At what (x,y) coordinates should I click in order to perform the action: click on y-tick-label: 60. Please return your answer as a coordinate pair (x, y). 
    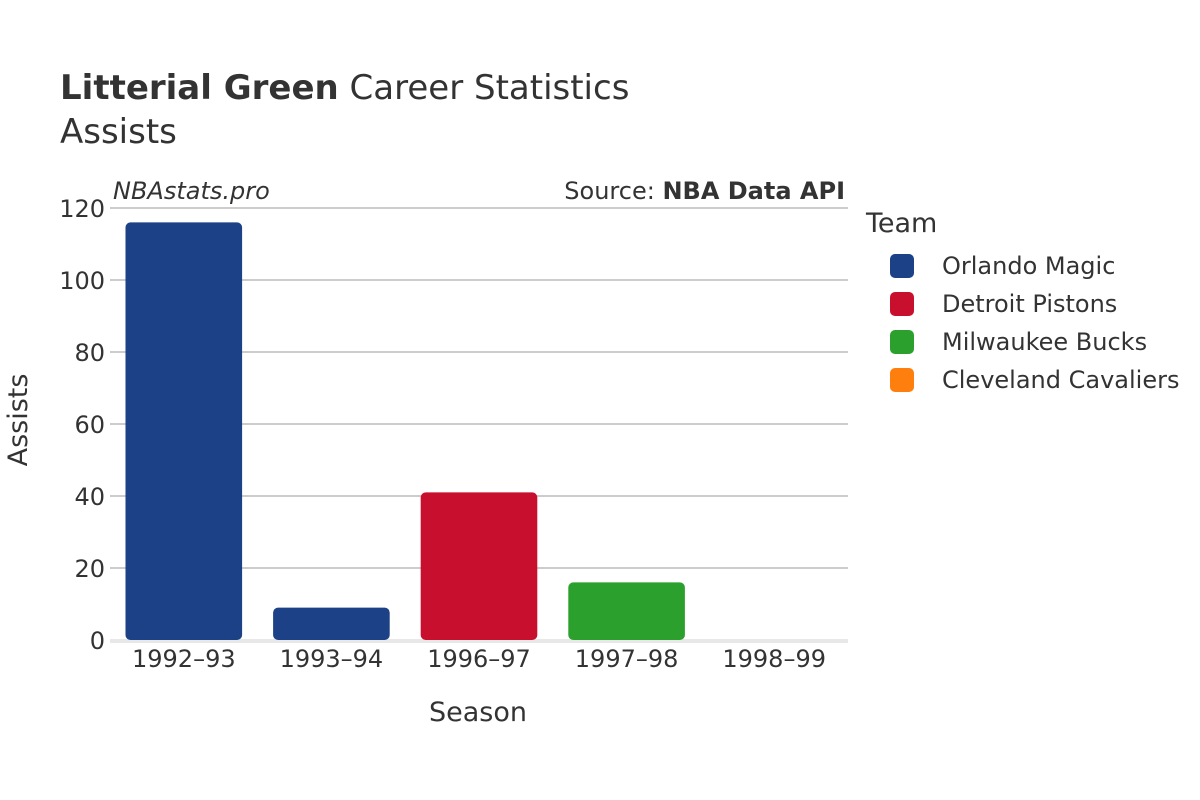
    Looking at the image, I should click on (89, 425).